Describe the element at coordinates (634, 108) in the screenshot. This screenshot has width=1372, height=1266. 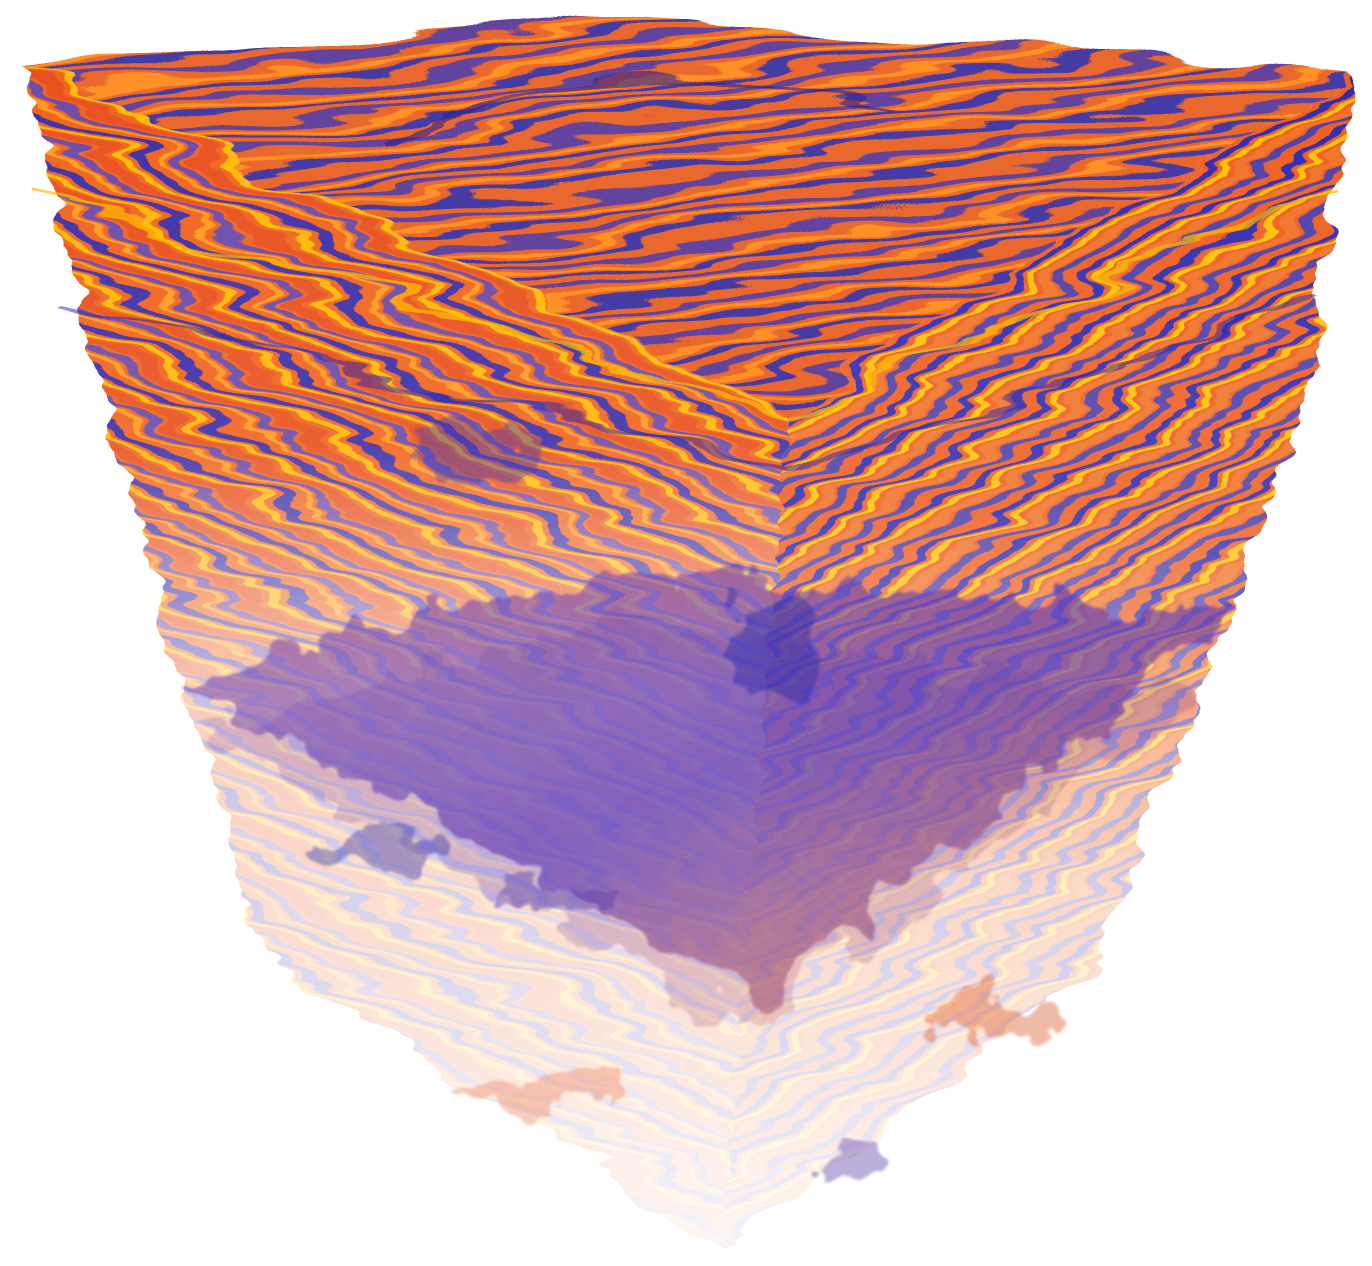
I see `dome-edge` at that location.